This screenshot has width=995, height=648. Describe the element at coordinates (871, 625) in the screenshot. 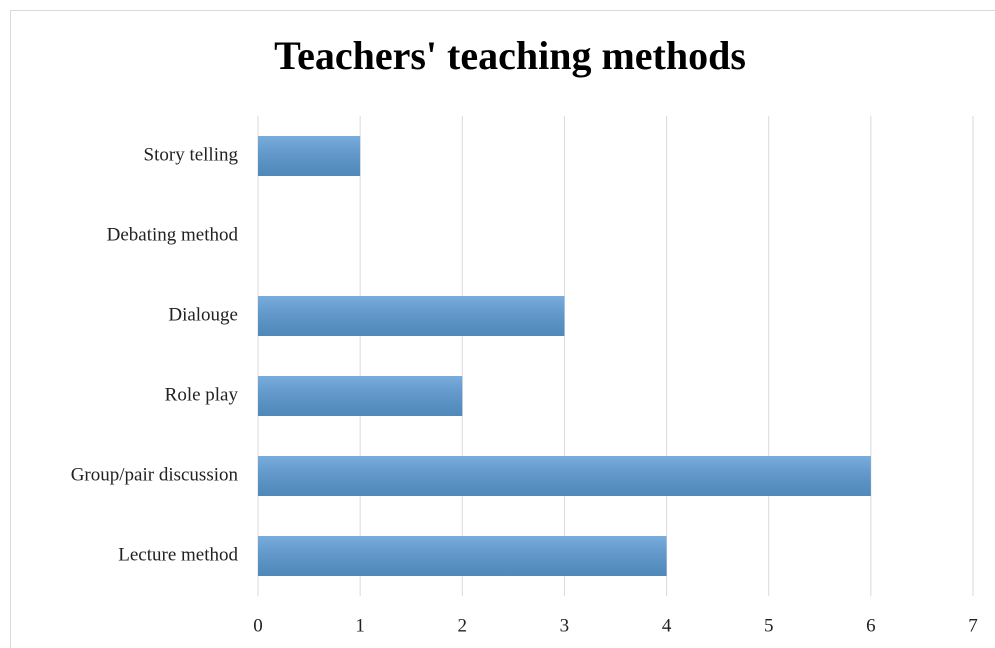

I see `x-tick-label: 6` at that location.